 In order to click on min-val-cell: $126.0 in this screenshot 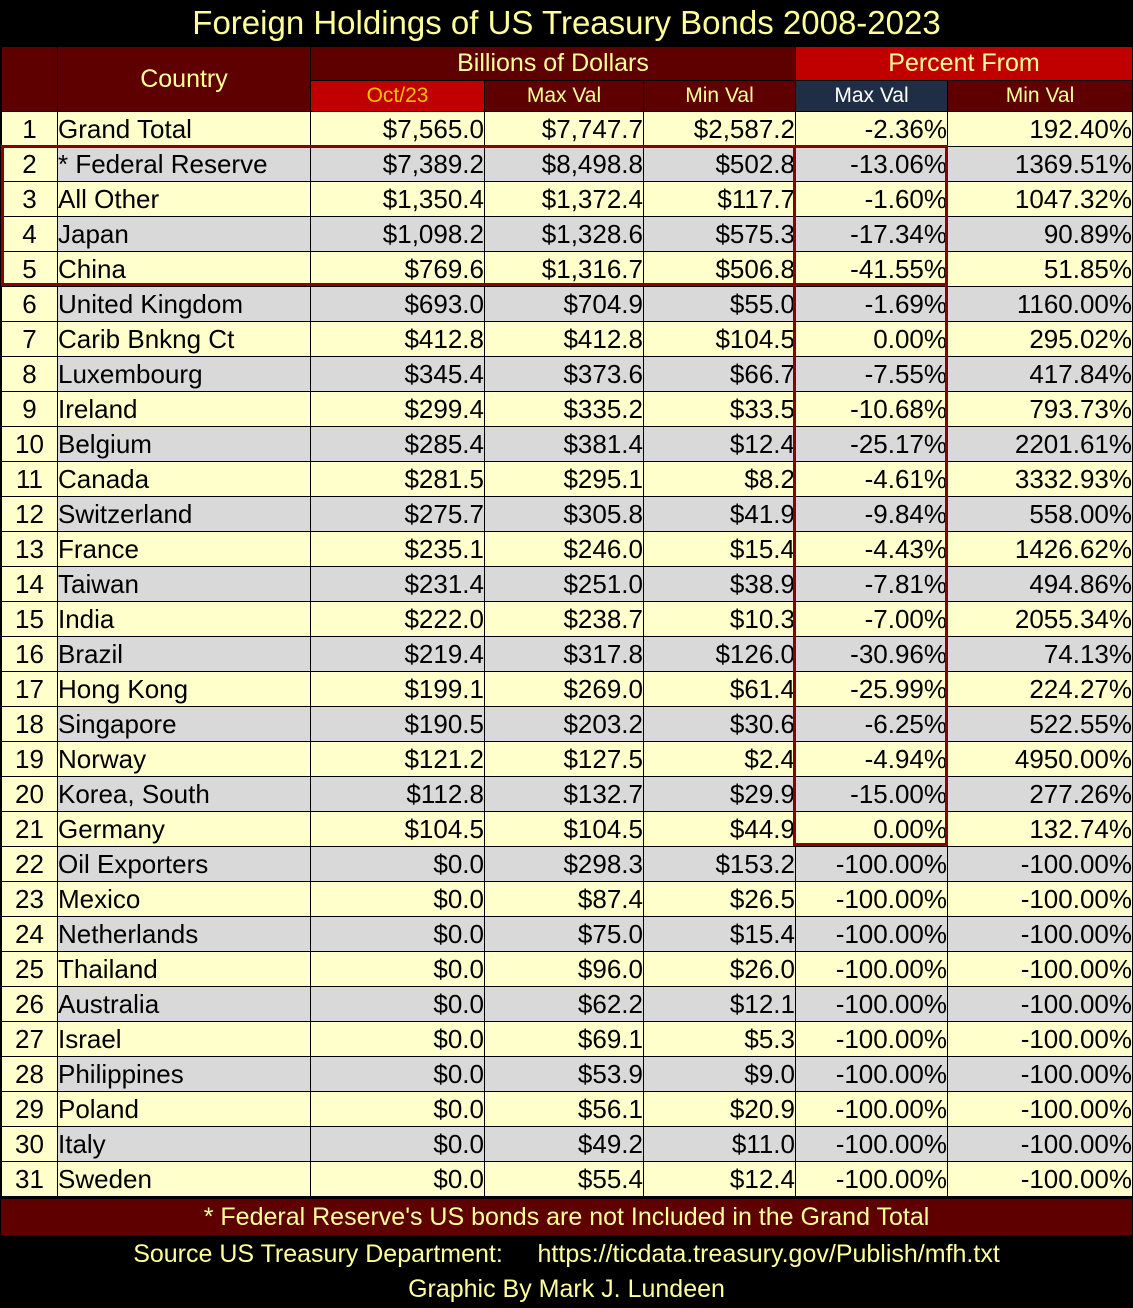, I will do `click(719, 654)`.